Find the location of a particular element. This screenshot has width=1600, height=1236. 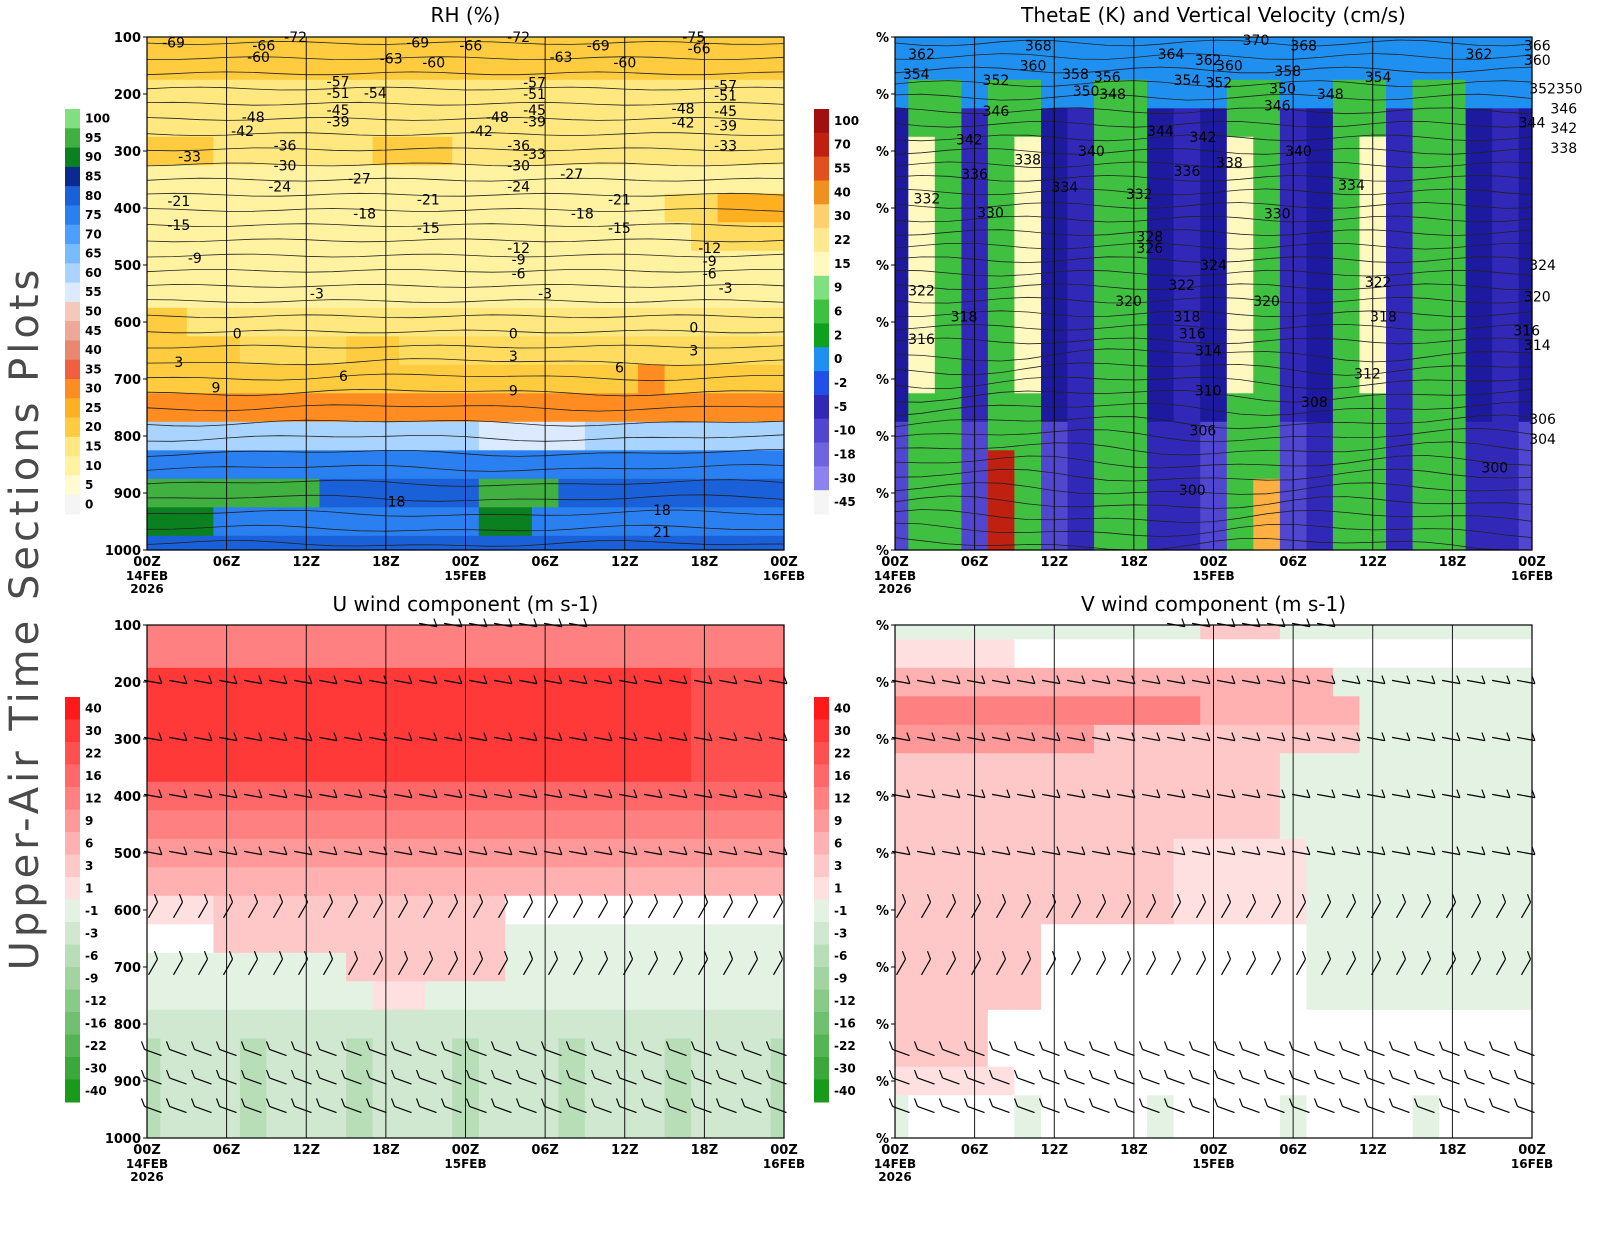

u-colorbar-label: 30 is located at coordinates (93, 731).